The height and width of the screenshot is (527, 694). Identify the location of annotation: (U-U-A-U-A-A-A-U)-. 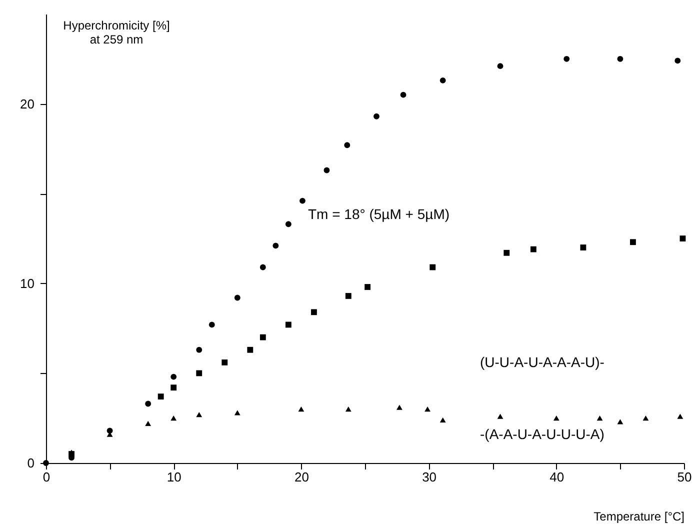
(542, 362).